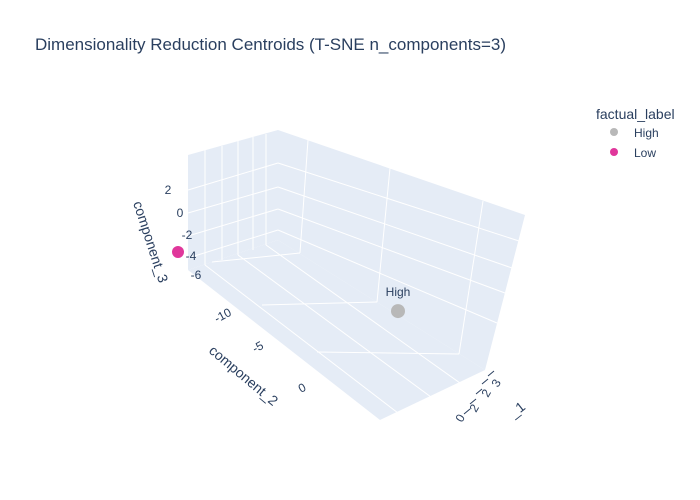 The image size is (700, 500). What do you see at coordinates (302, 388) in the screenshot?
I see `y-tick-label: 0` at bounding box center [302, 388].